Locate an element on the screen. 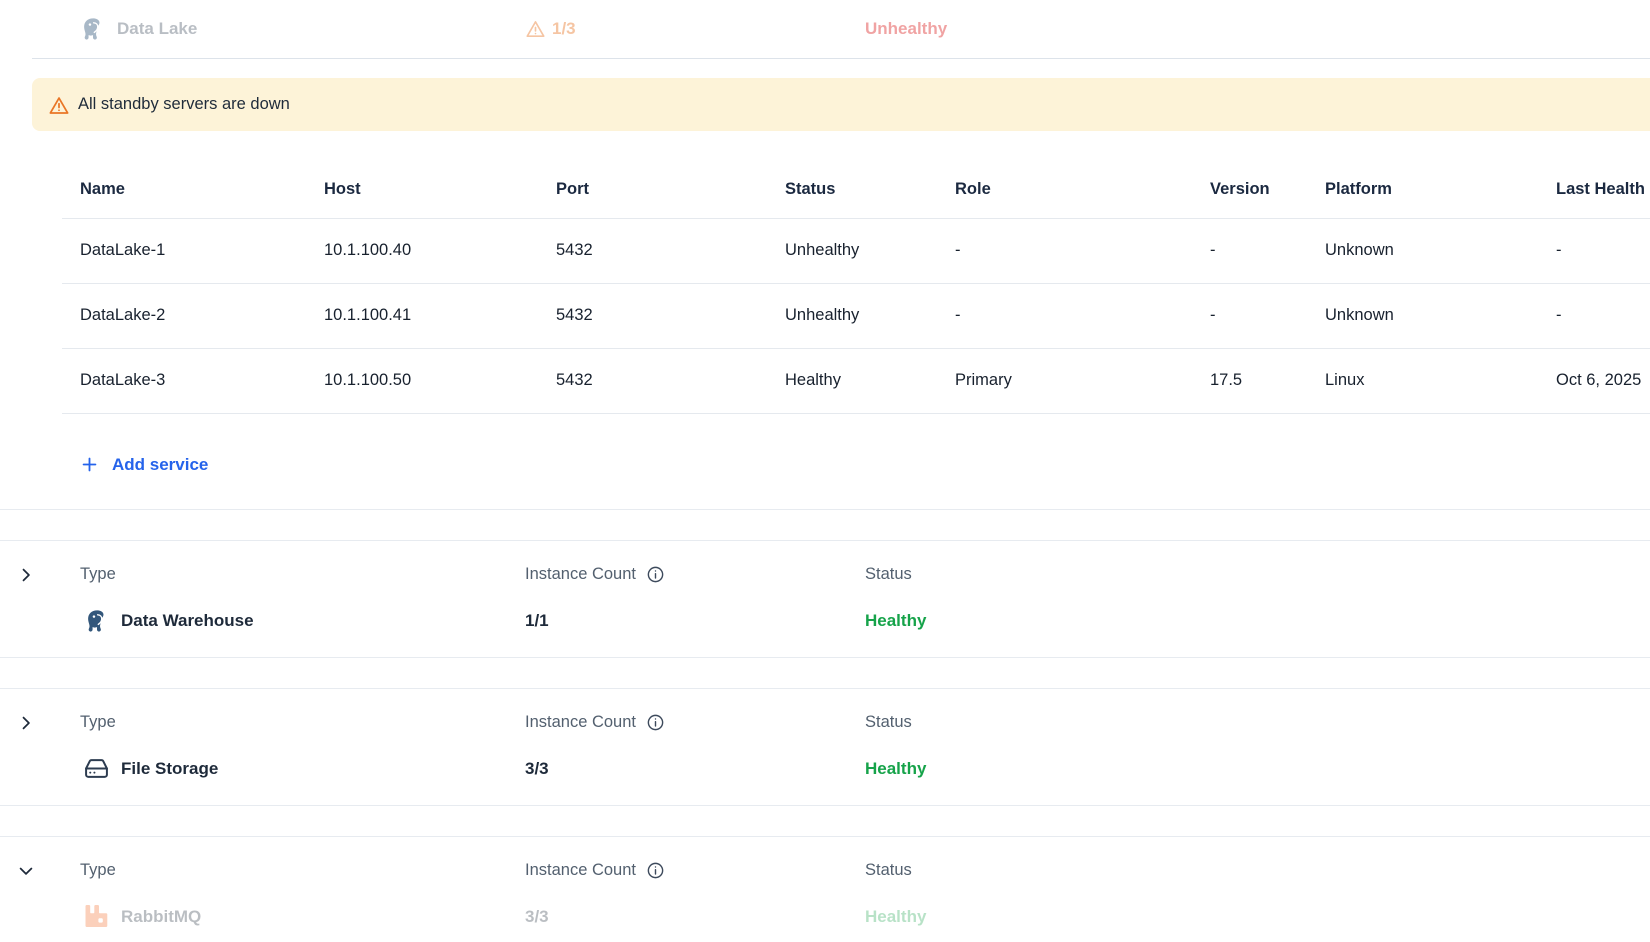  service-row-file-storage: File Storage 3/3 Healthy is located at coordinates (825, 769).